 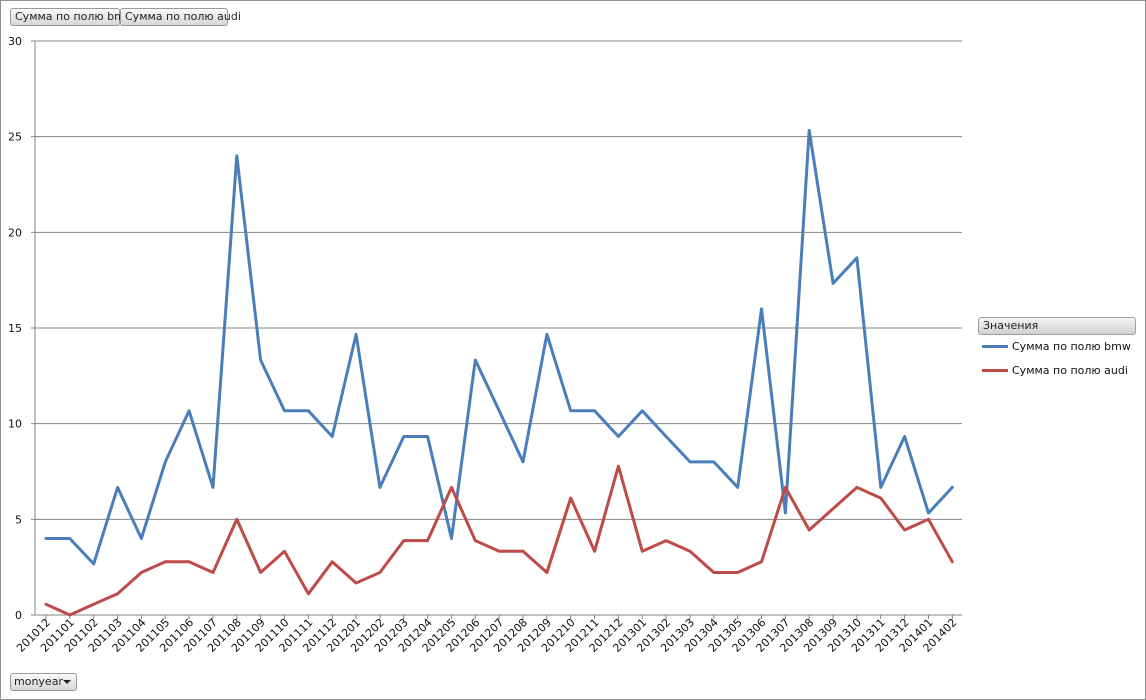 I want to click on legend-swatch-bmw, so click(x=995, y=346).